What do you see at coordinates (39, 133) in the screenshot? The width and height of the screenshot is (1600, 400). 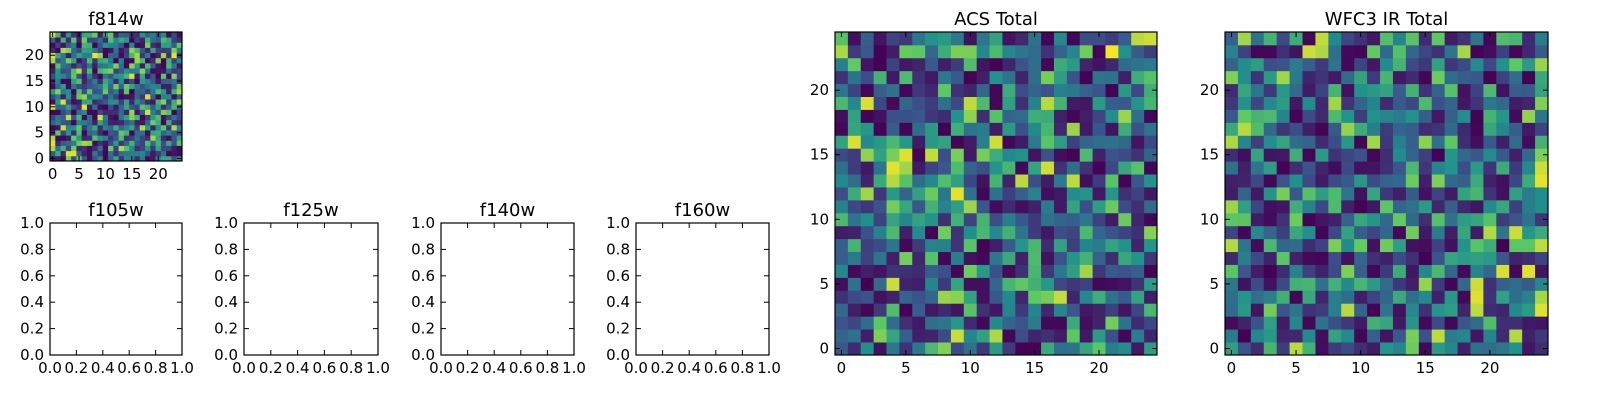 I see `y-tick-label: 5` at bounding box center [39, 133].